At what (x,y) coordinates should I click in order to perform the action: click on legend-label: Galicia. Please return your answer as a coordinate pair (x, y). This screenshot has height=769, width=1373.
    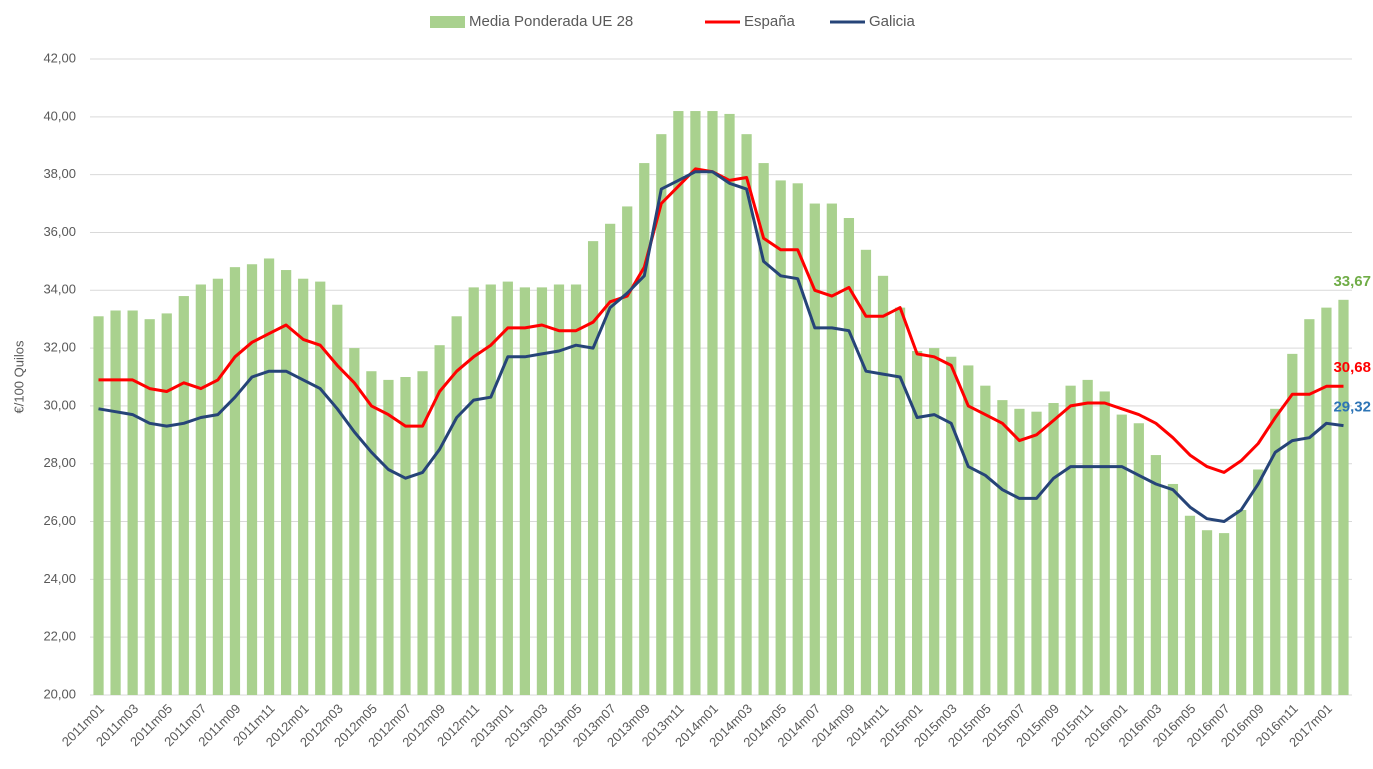
    Looking at the image, I should click on (892, 21).